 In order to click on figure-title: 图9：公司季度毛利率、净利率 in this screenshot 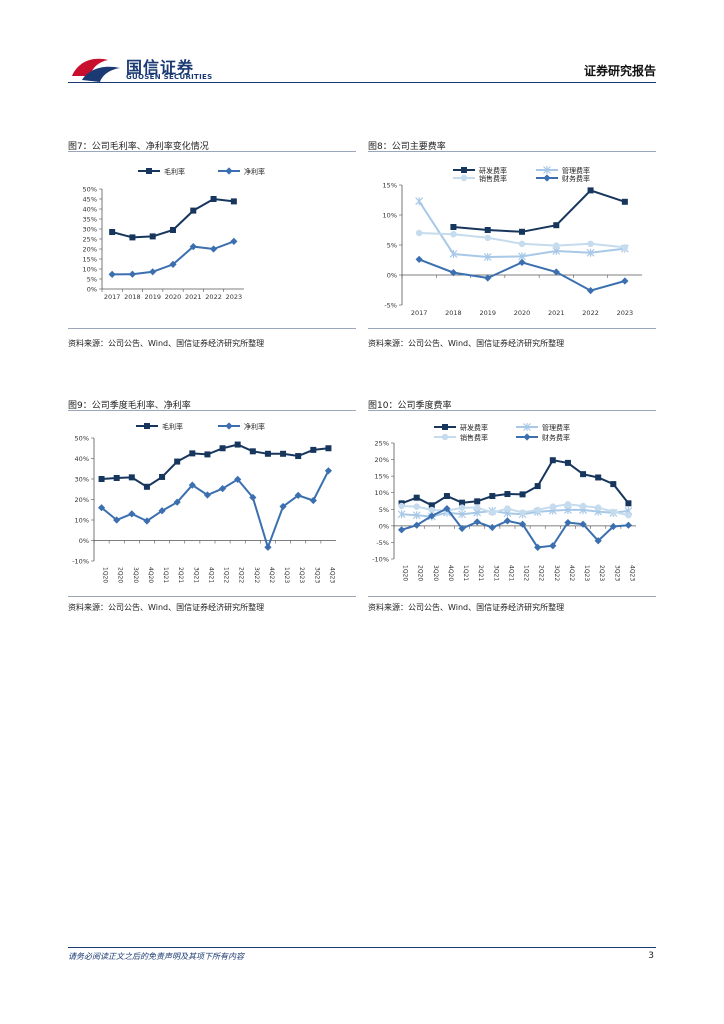, I will do `click(129, 406)`.